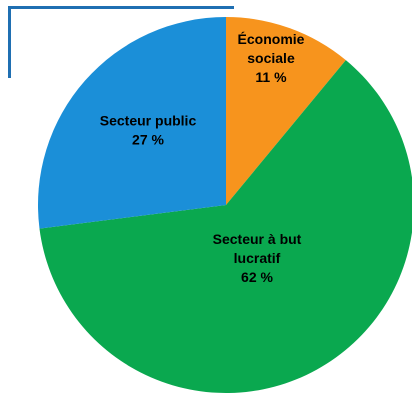  I want to click on slice-name-label-1: lucratif, so click(257, 258).